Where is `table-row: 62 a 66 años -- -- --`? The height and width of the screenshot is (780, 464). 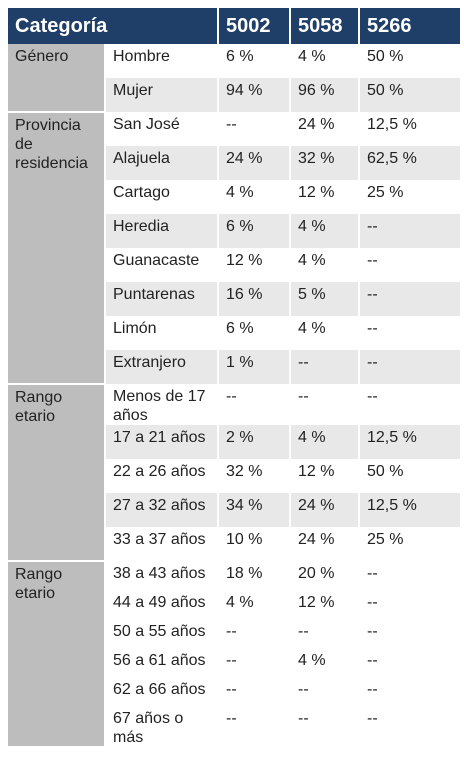
table-row: 62 a 66 años -- -- -- is located at coordinates (234, 691).